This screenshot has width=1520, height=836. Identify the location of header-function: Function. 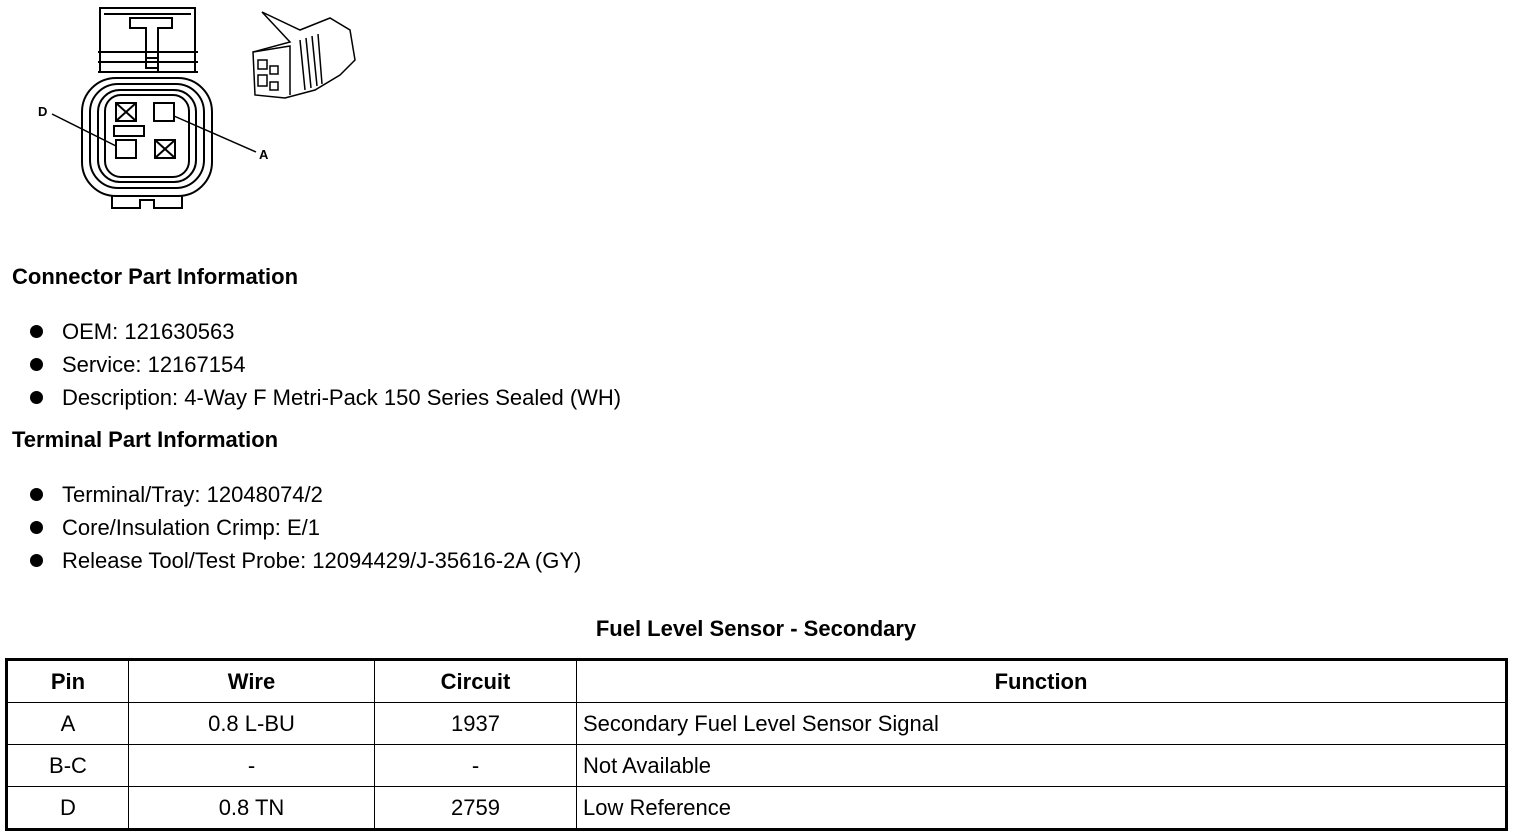
(1041, 681).